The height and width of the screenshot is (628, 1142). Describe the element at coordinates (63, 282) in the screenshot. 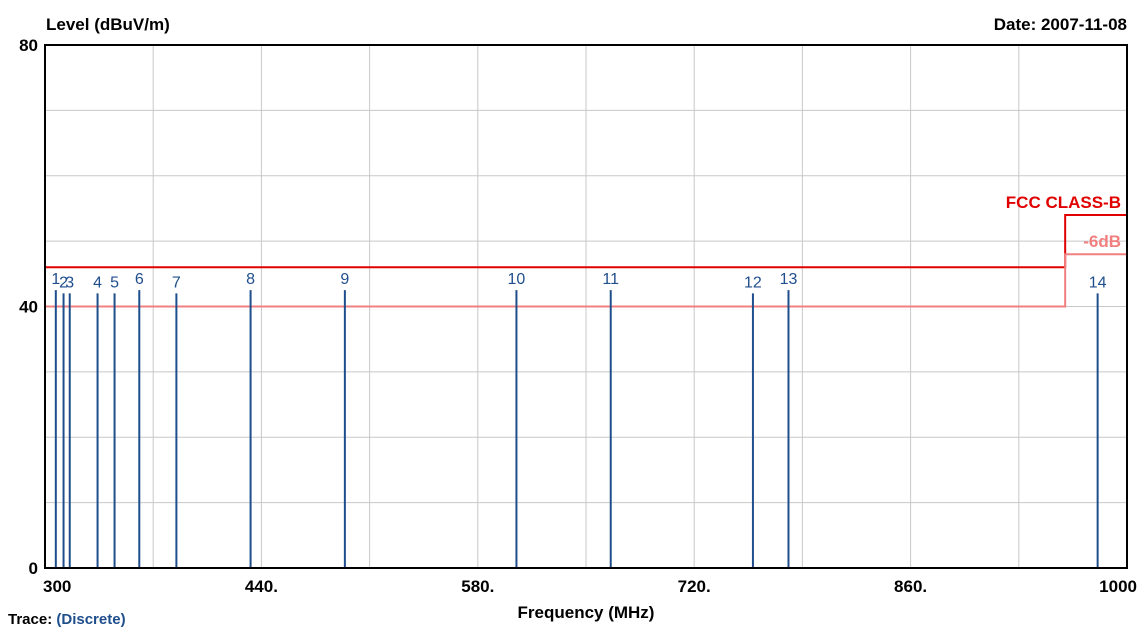

I see `marker-label-2: 2` at that location.